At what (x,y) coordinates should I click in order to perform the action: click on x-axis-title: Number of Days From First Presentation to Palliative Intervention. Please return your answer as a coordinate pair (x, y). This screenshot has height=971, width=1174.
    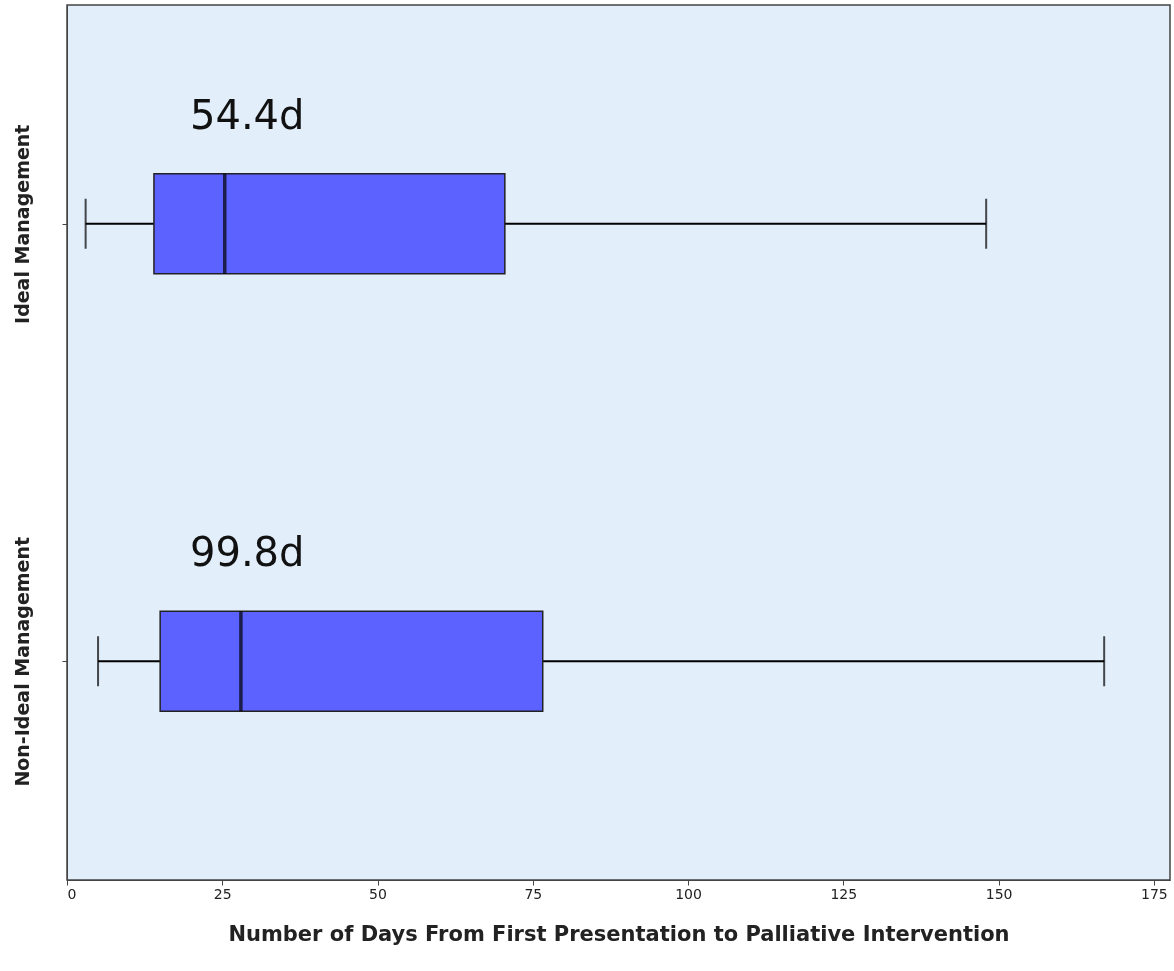
    Looking at the image, I should click on (619, 933).